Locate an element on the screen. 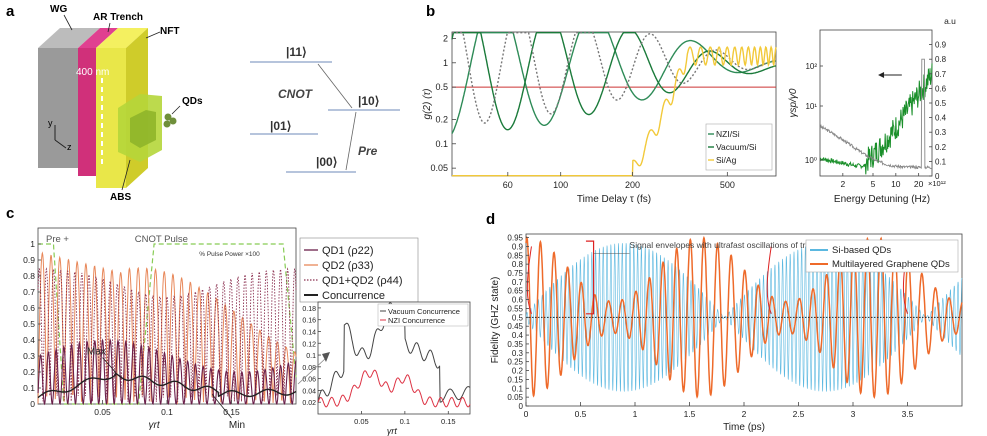 The height and width of the screenshot is (436, 987). abs-inner is located at coordinates (143, 129).